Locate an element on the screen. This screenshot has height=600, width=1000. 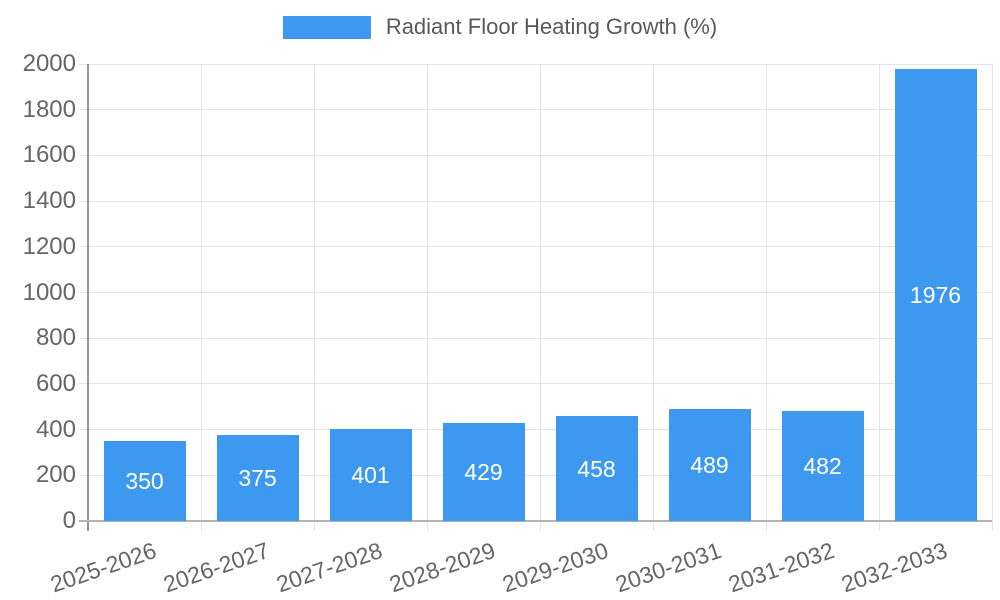
chart-legend: Radiant Floor Heating Growth (%) is located at coordinates (500, 27).